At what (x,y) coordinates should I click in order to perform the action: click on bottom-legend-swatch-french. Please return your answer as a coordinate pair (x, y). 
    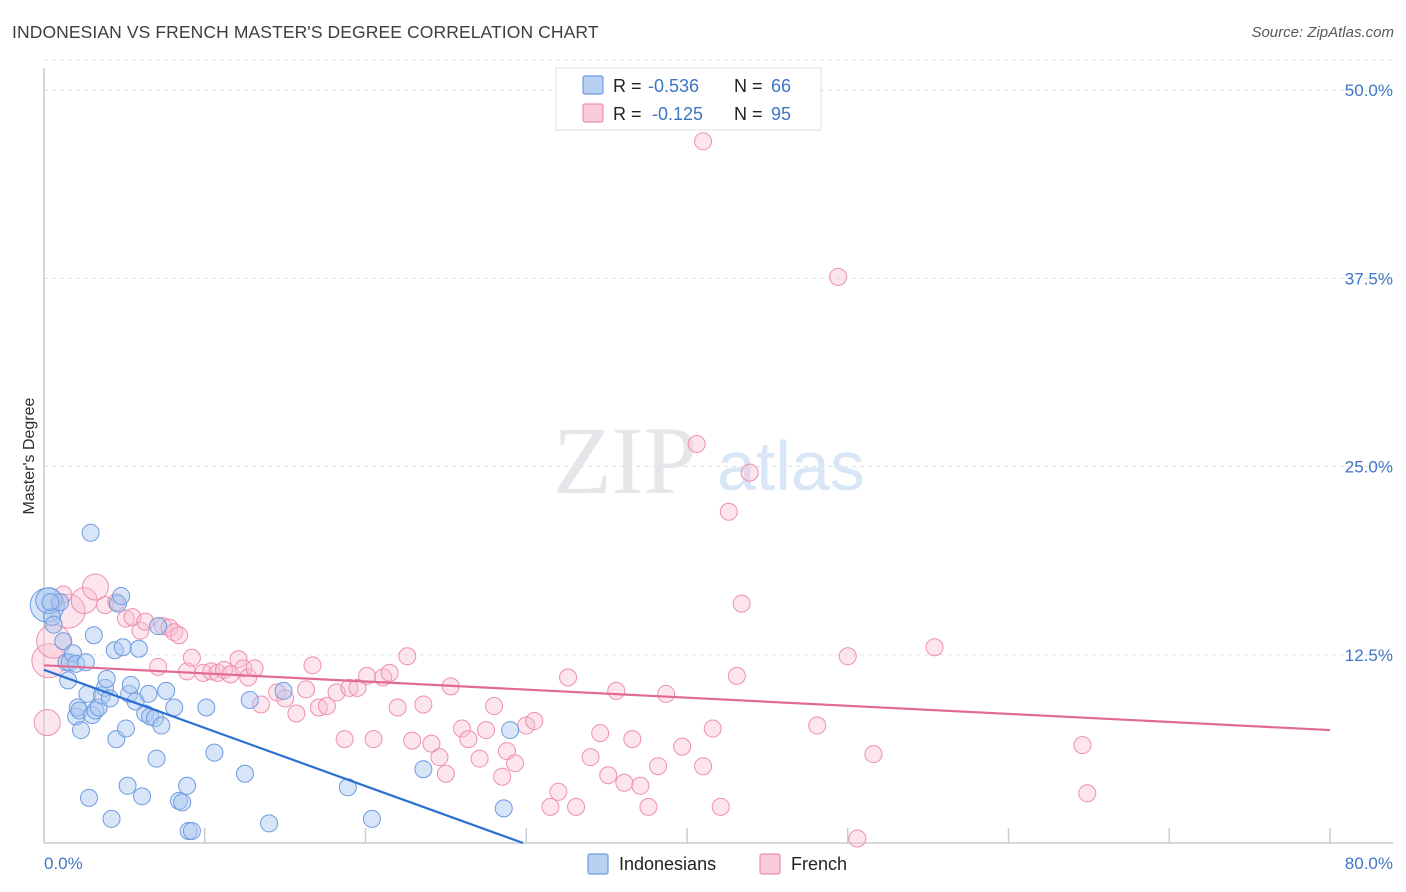
    Looking at the image, I should click on (770, 864).